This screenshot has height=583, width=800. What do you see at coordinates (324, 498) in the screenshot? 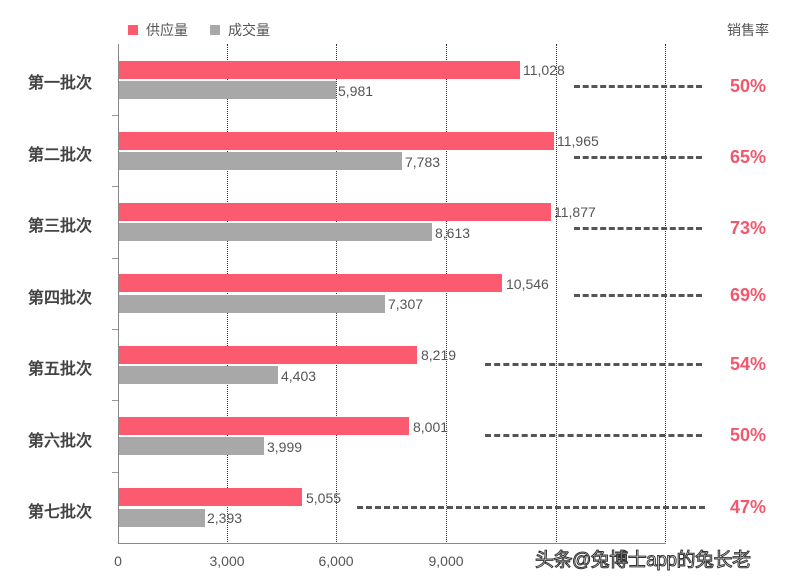
I see `supply-value: 5,055` at bounding box center [324, 498].